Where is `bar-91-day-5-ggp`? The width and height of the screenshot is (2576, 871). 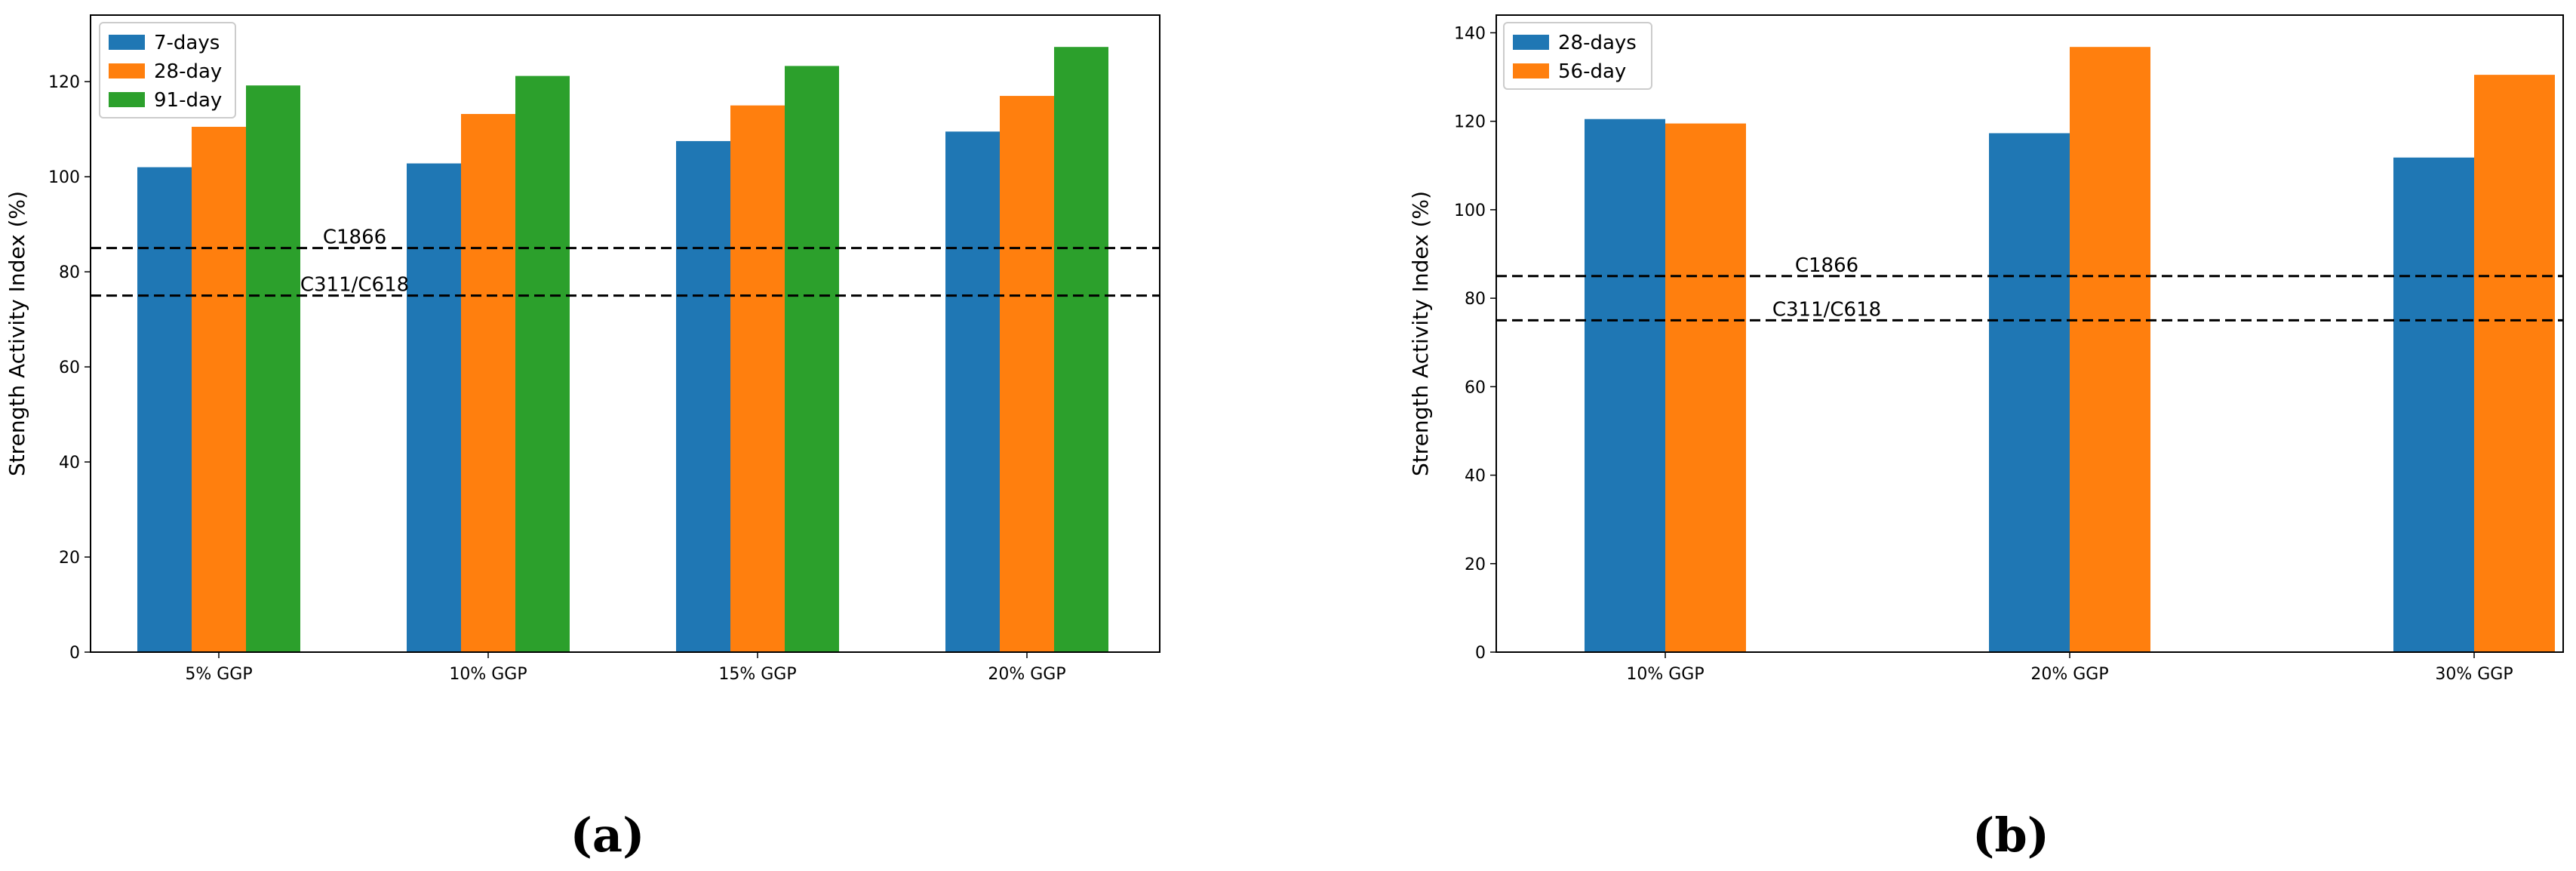 bar-91-day-5-ggp is located at coordinates (273, 369).